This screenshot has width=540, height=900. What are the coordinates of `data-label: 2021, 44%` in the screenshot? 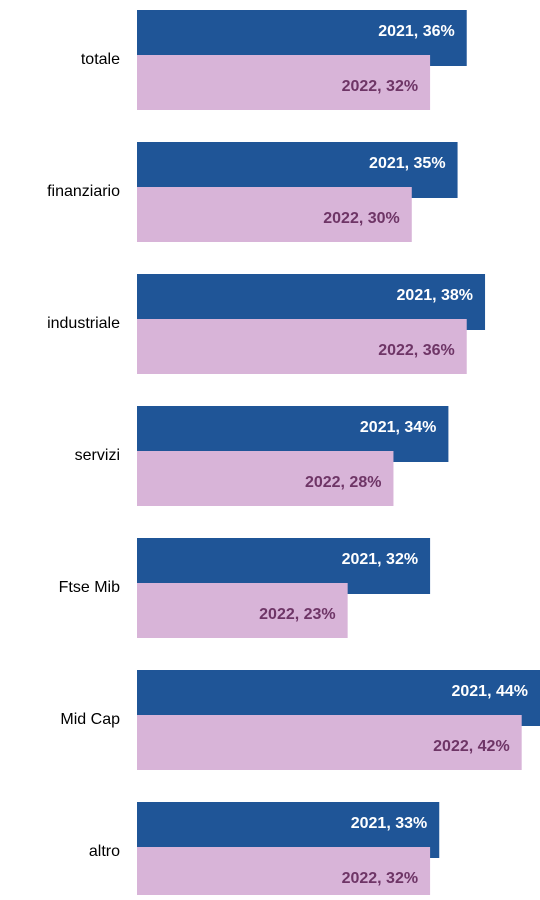 It's located at (489, 691).